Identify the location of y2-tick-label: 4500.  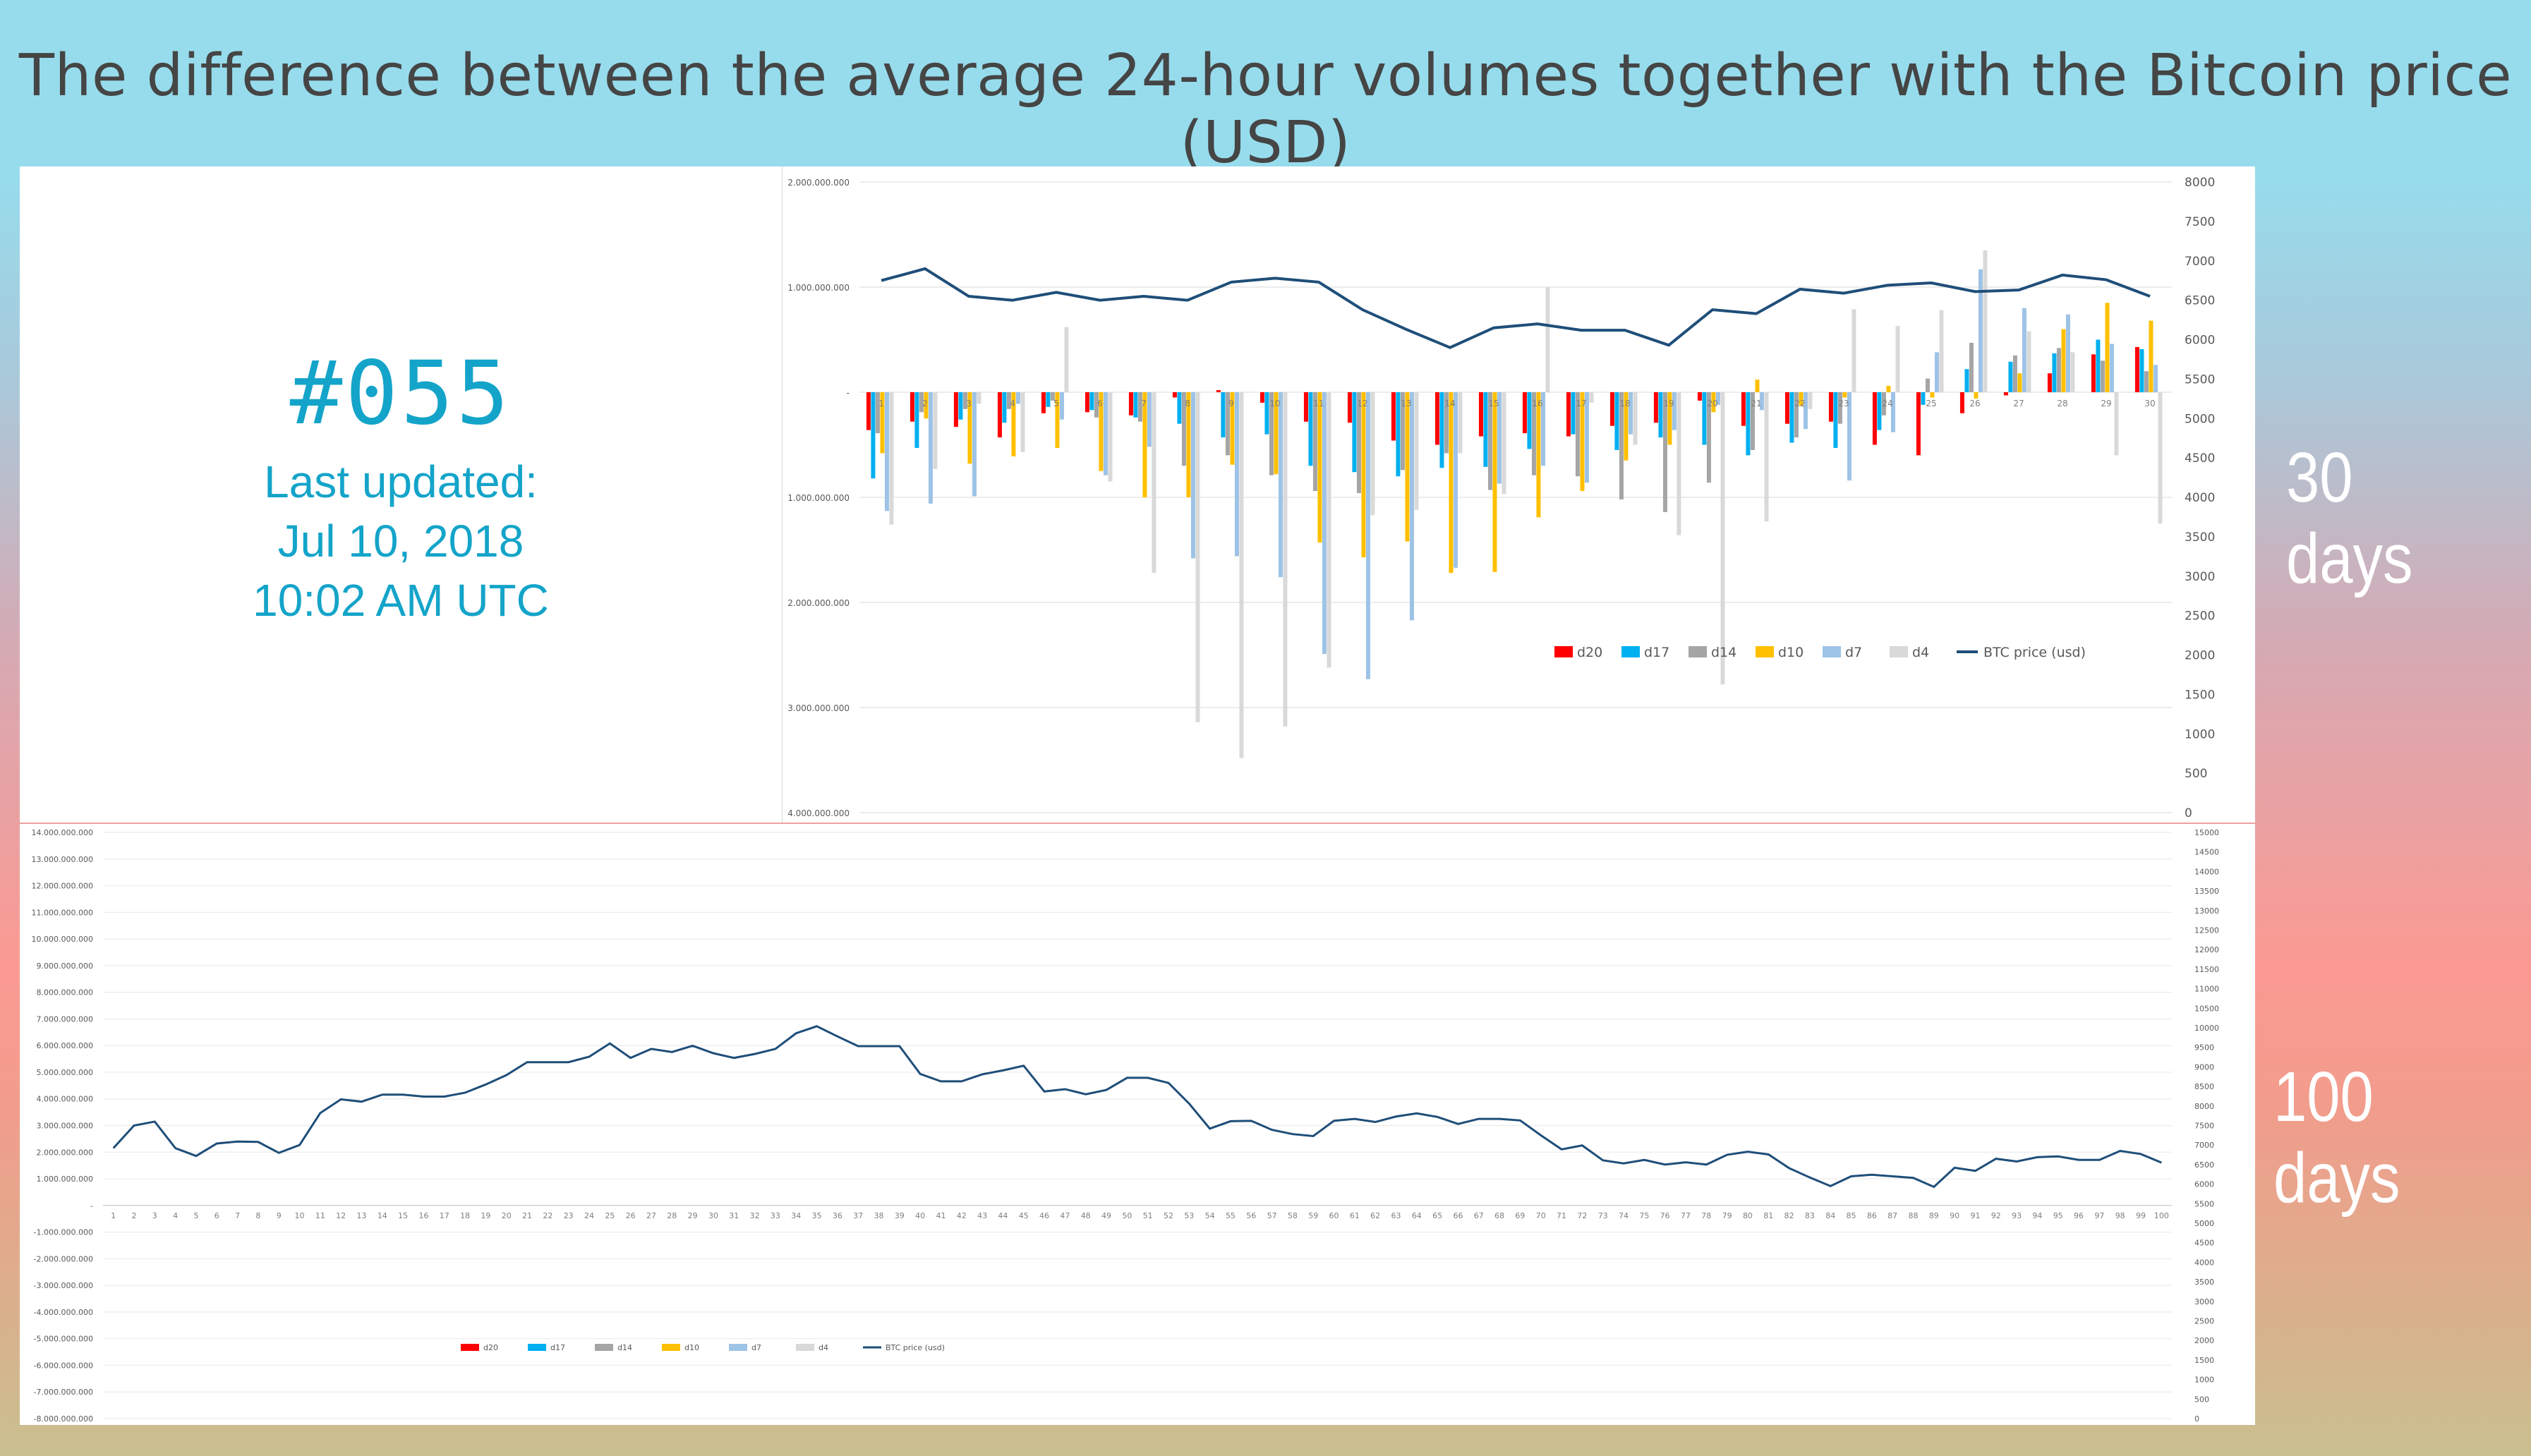
(2204, 1243).